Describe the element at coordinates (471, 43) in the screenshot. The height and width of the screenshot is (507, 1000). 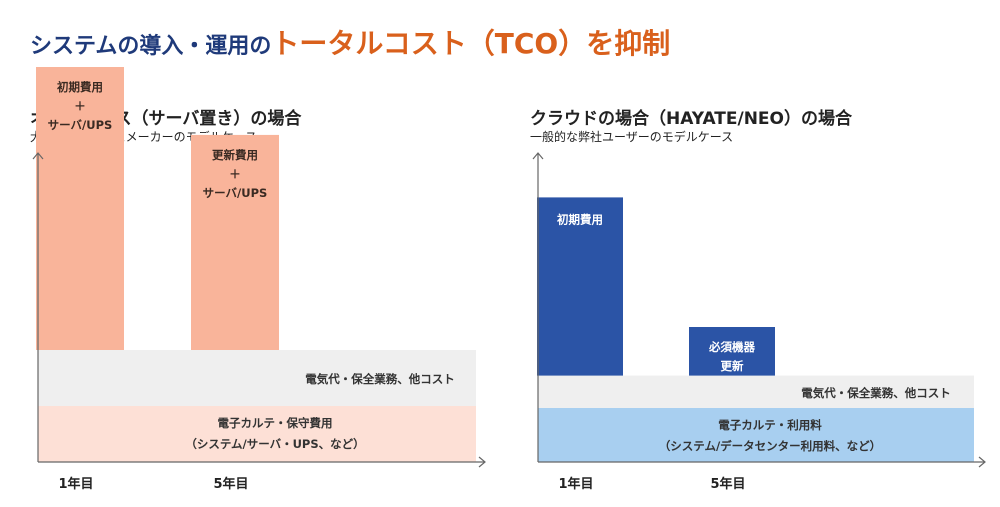
I see `headline-accent: トータルコスト（TCO）を抑制` at that location.